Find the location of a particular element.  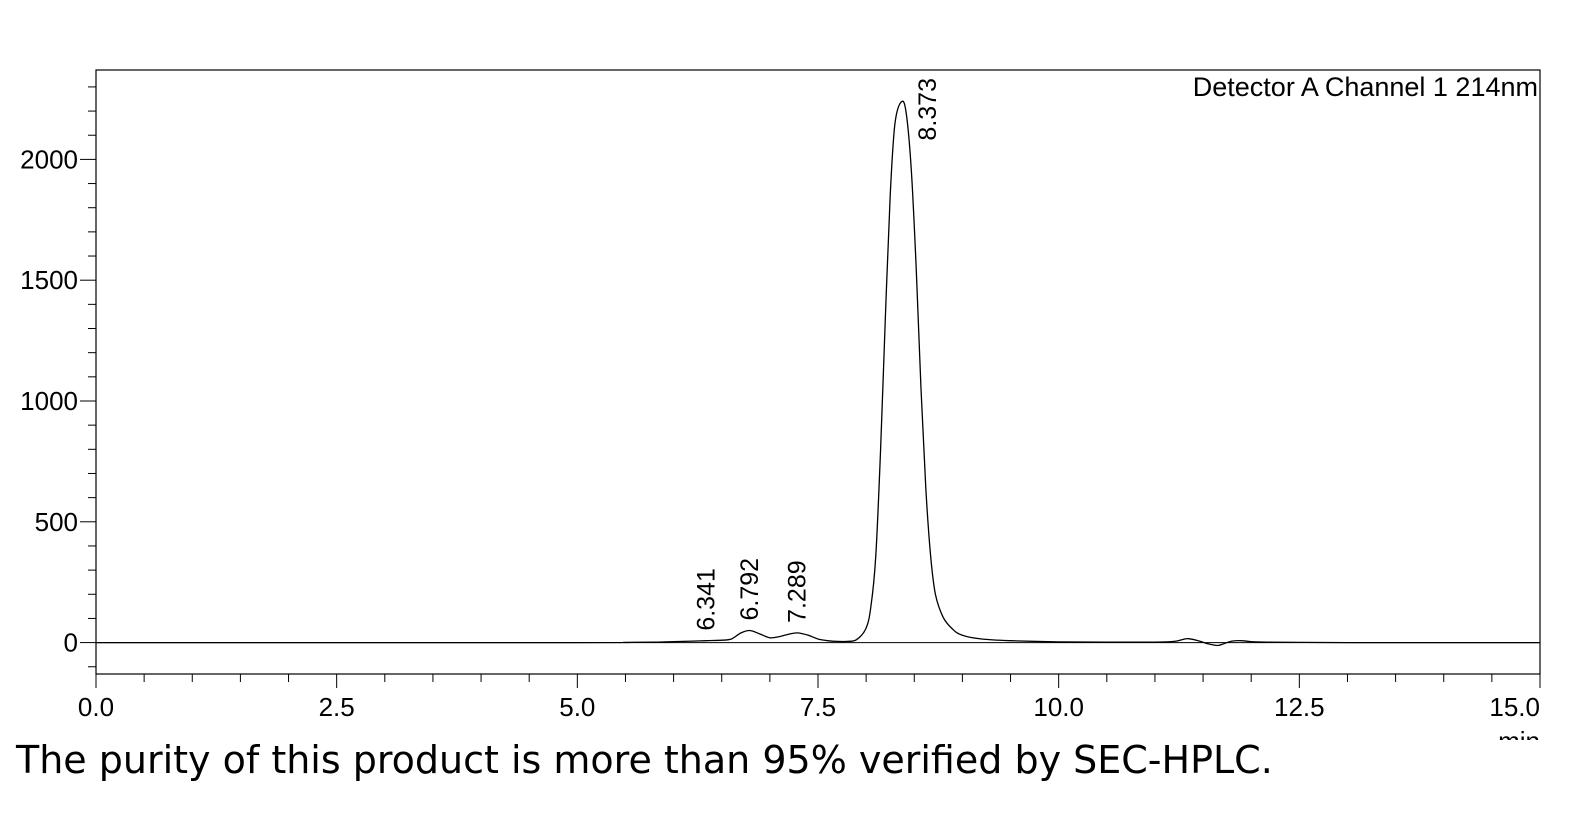

peak-label: 6.341 is located at coordinates (706, 599).